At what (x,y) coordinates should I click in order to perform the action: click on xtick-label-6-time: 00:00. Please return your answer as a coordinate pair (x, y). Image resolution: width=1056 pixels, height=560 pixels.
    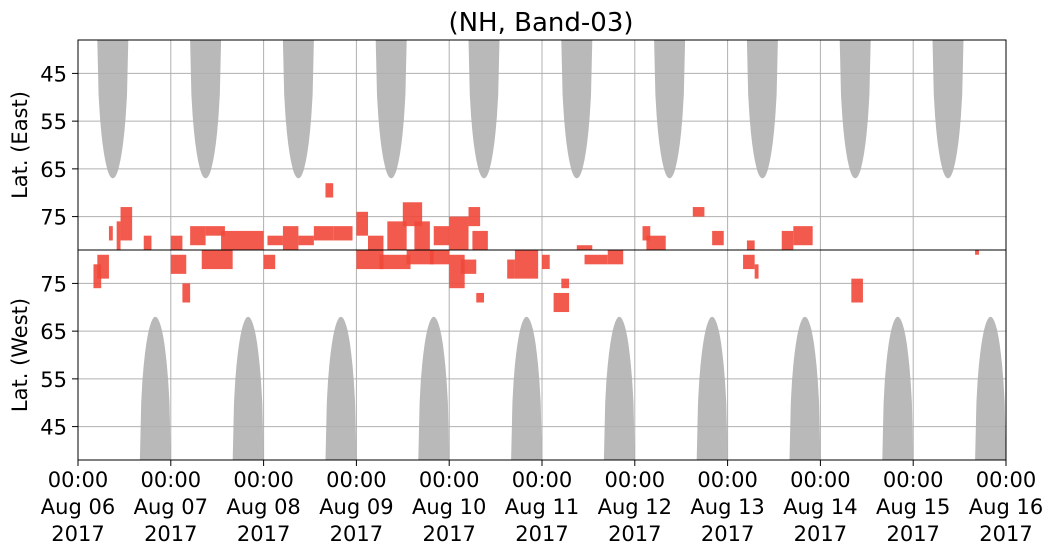
    Looking at the image, I should click on (542, 480).